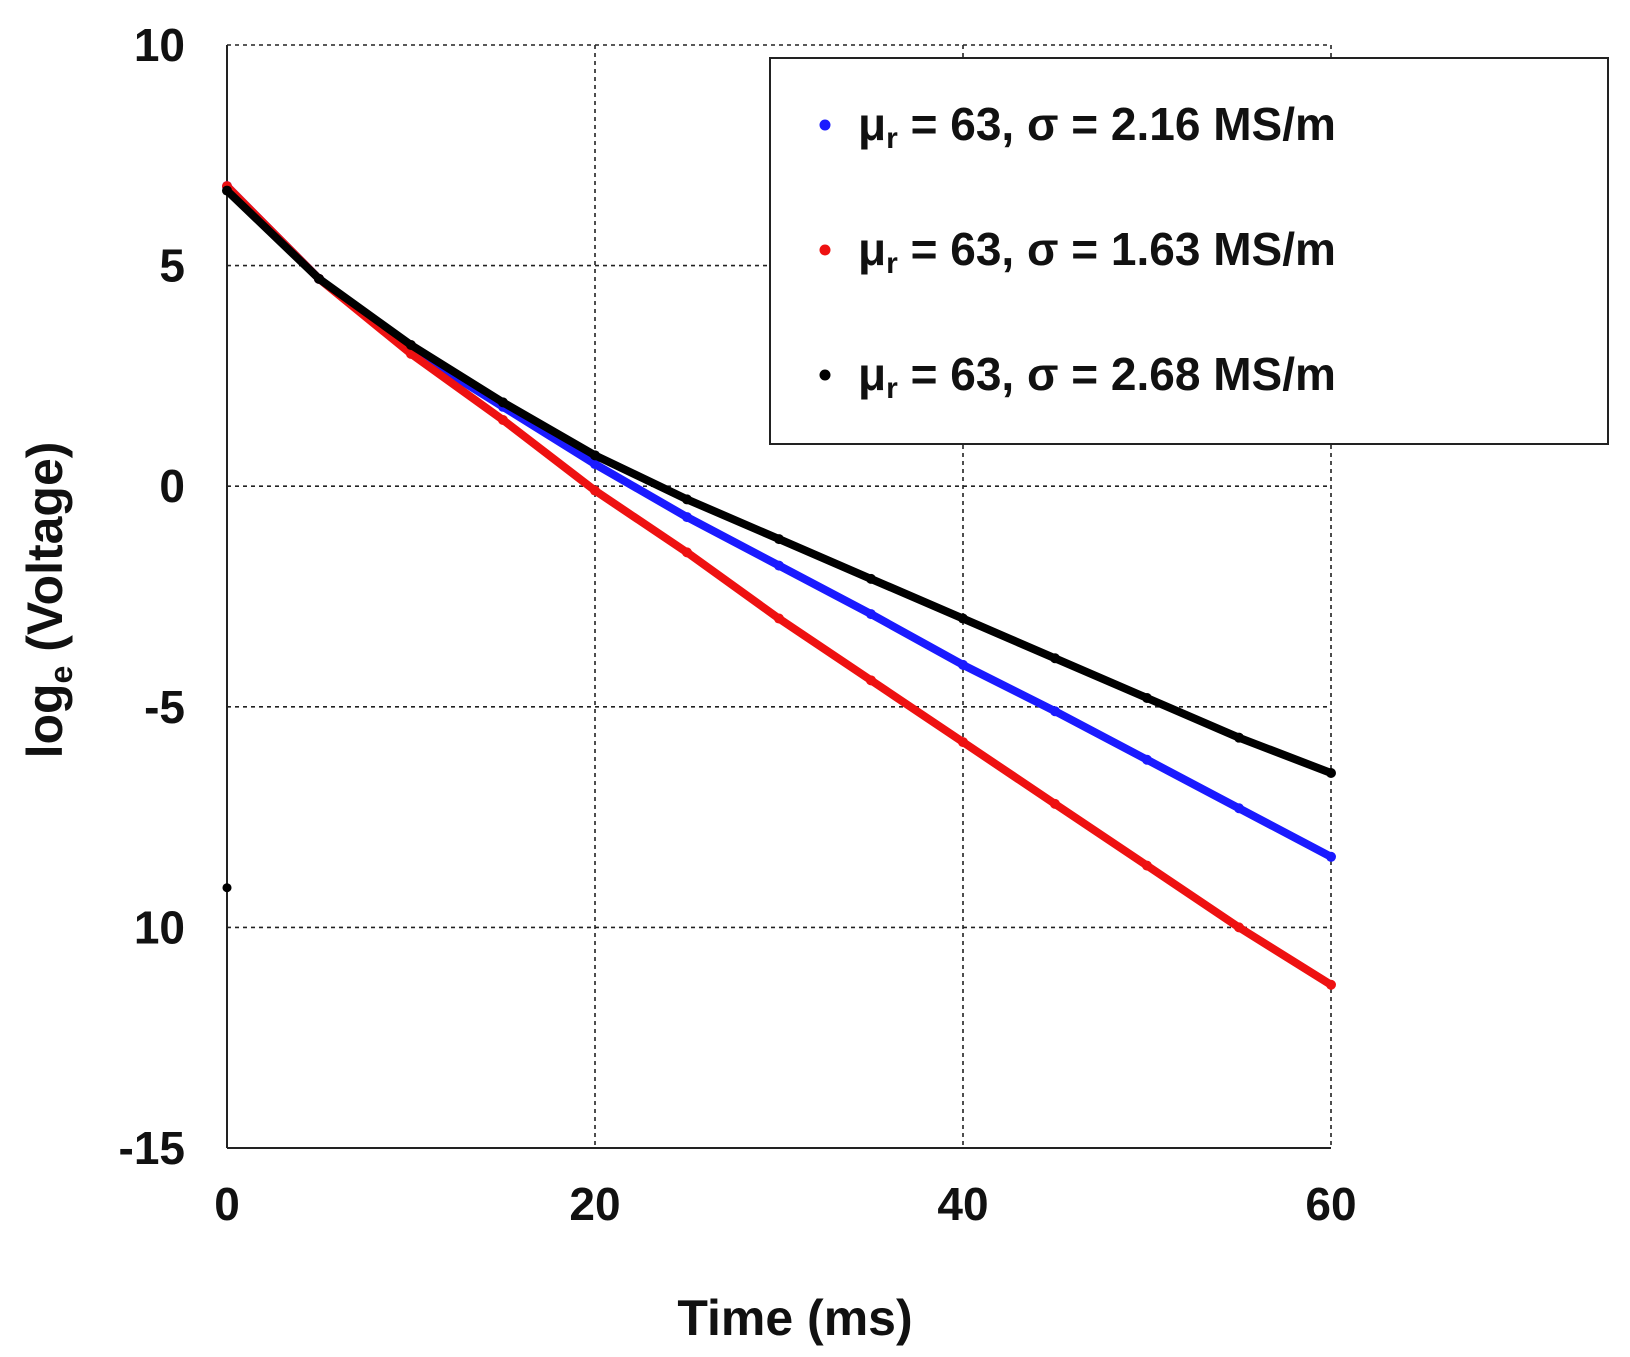 The height and width of the screenshot is (1357, 1630). What do you see at coordinates (45, 720) in the screenshot?
I see `y-axis-title-main: log` at bounding box center [45, 720].